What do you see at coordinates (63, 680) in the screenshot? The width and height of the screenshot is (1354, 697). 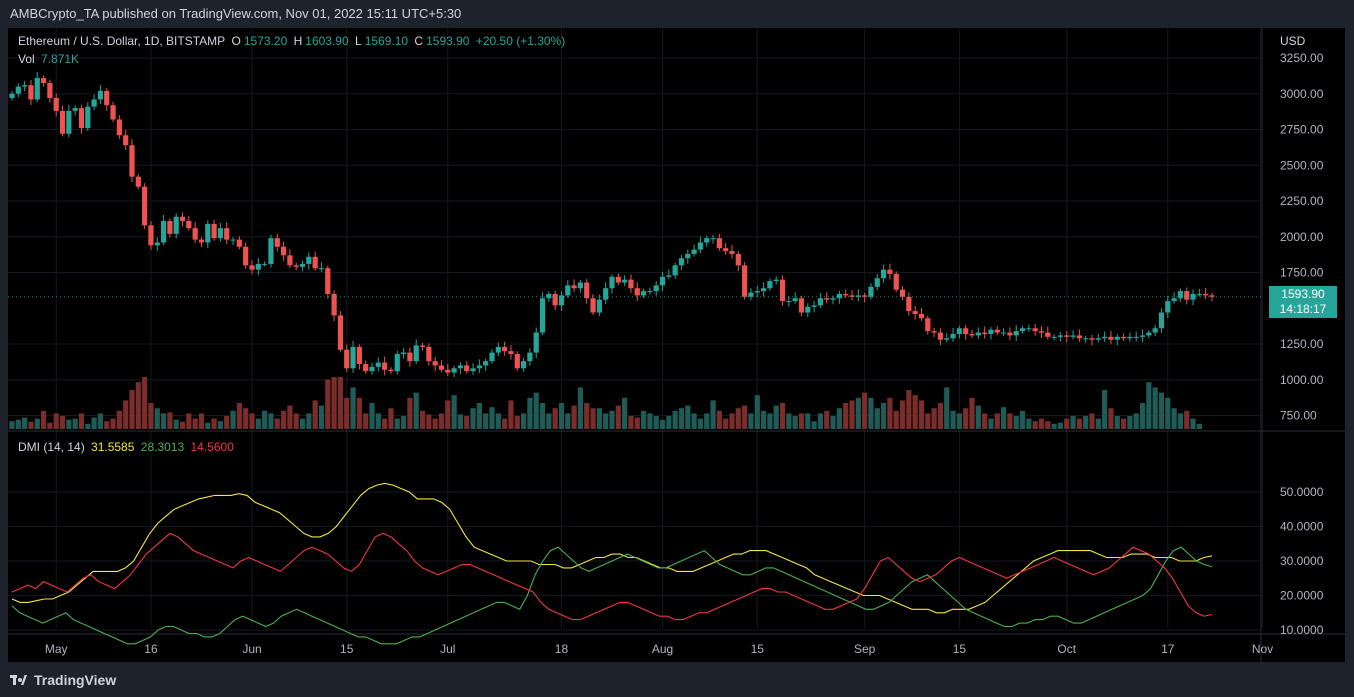 I see `tradingview-logo: TradingView` at bounding box center [63, 680].